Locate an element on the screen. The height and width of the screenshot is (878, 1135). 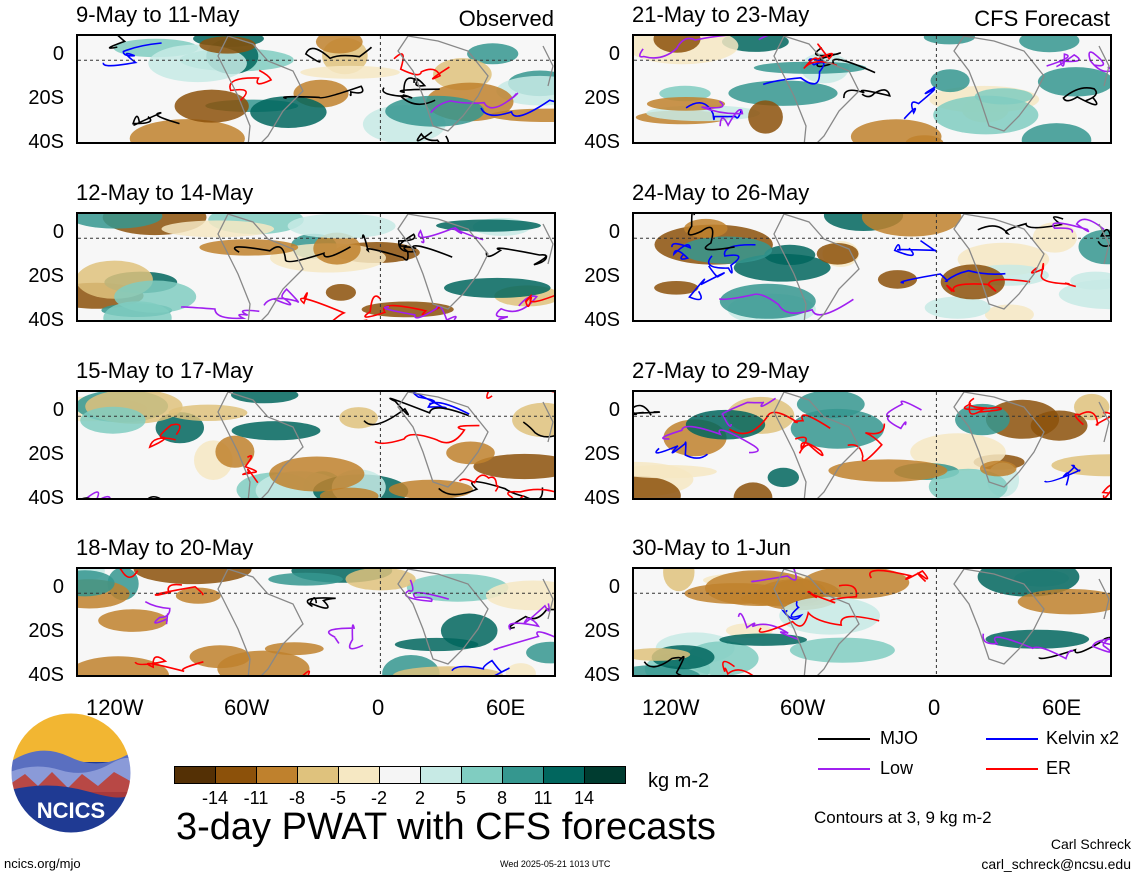
colorbar-tick-label: -2 is located at coordinates (378, 798).